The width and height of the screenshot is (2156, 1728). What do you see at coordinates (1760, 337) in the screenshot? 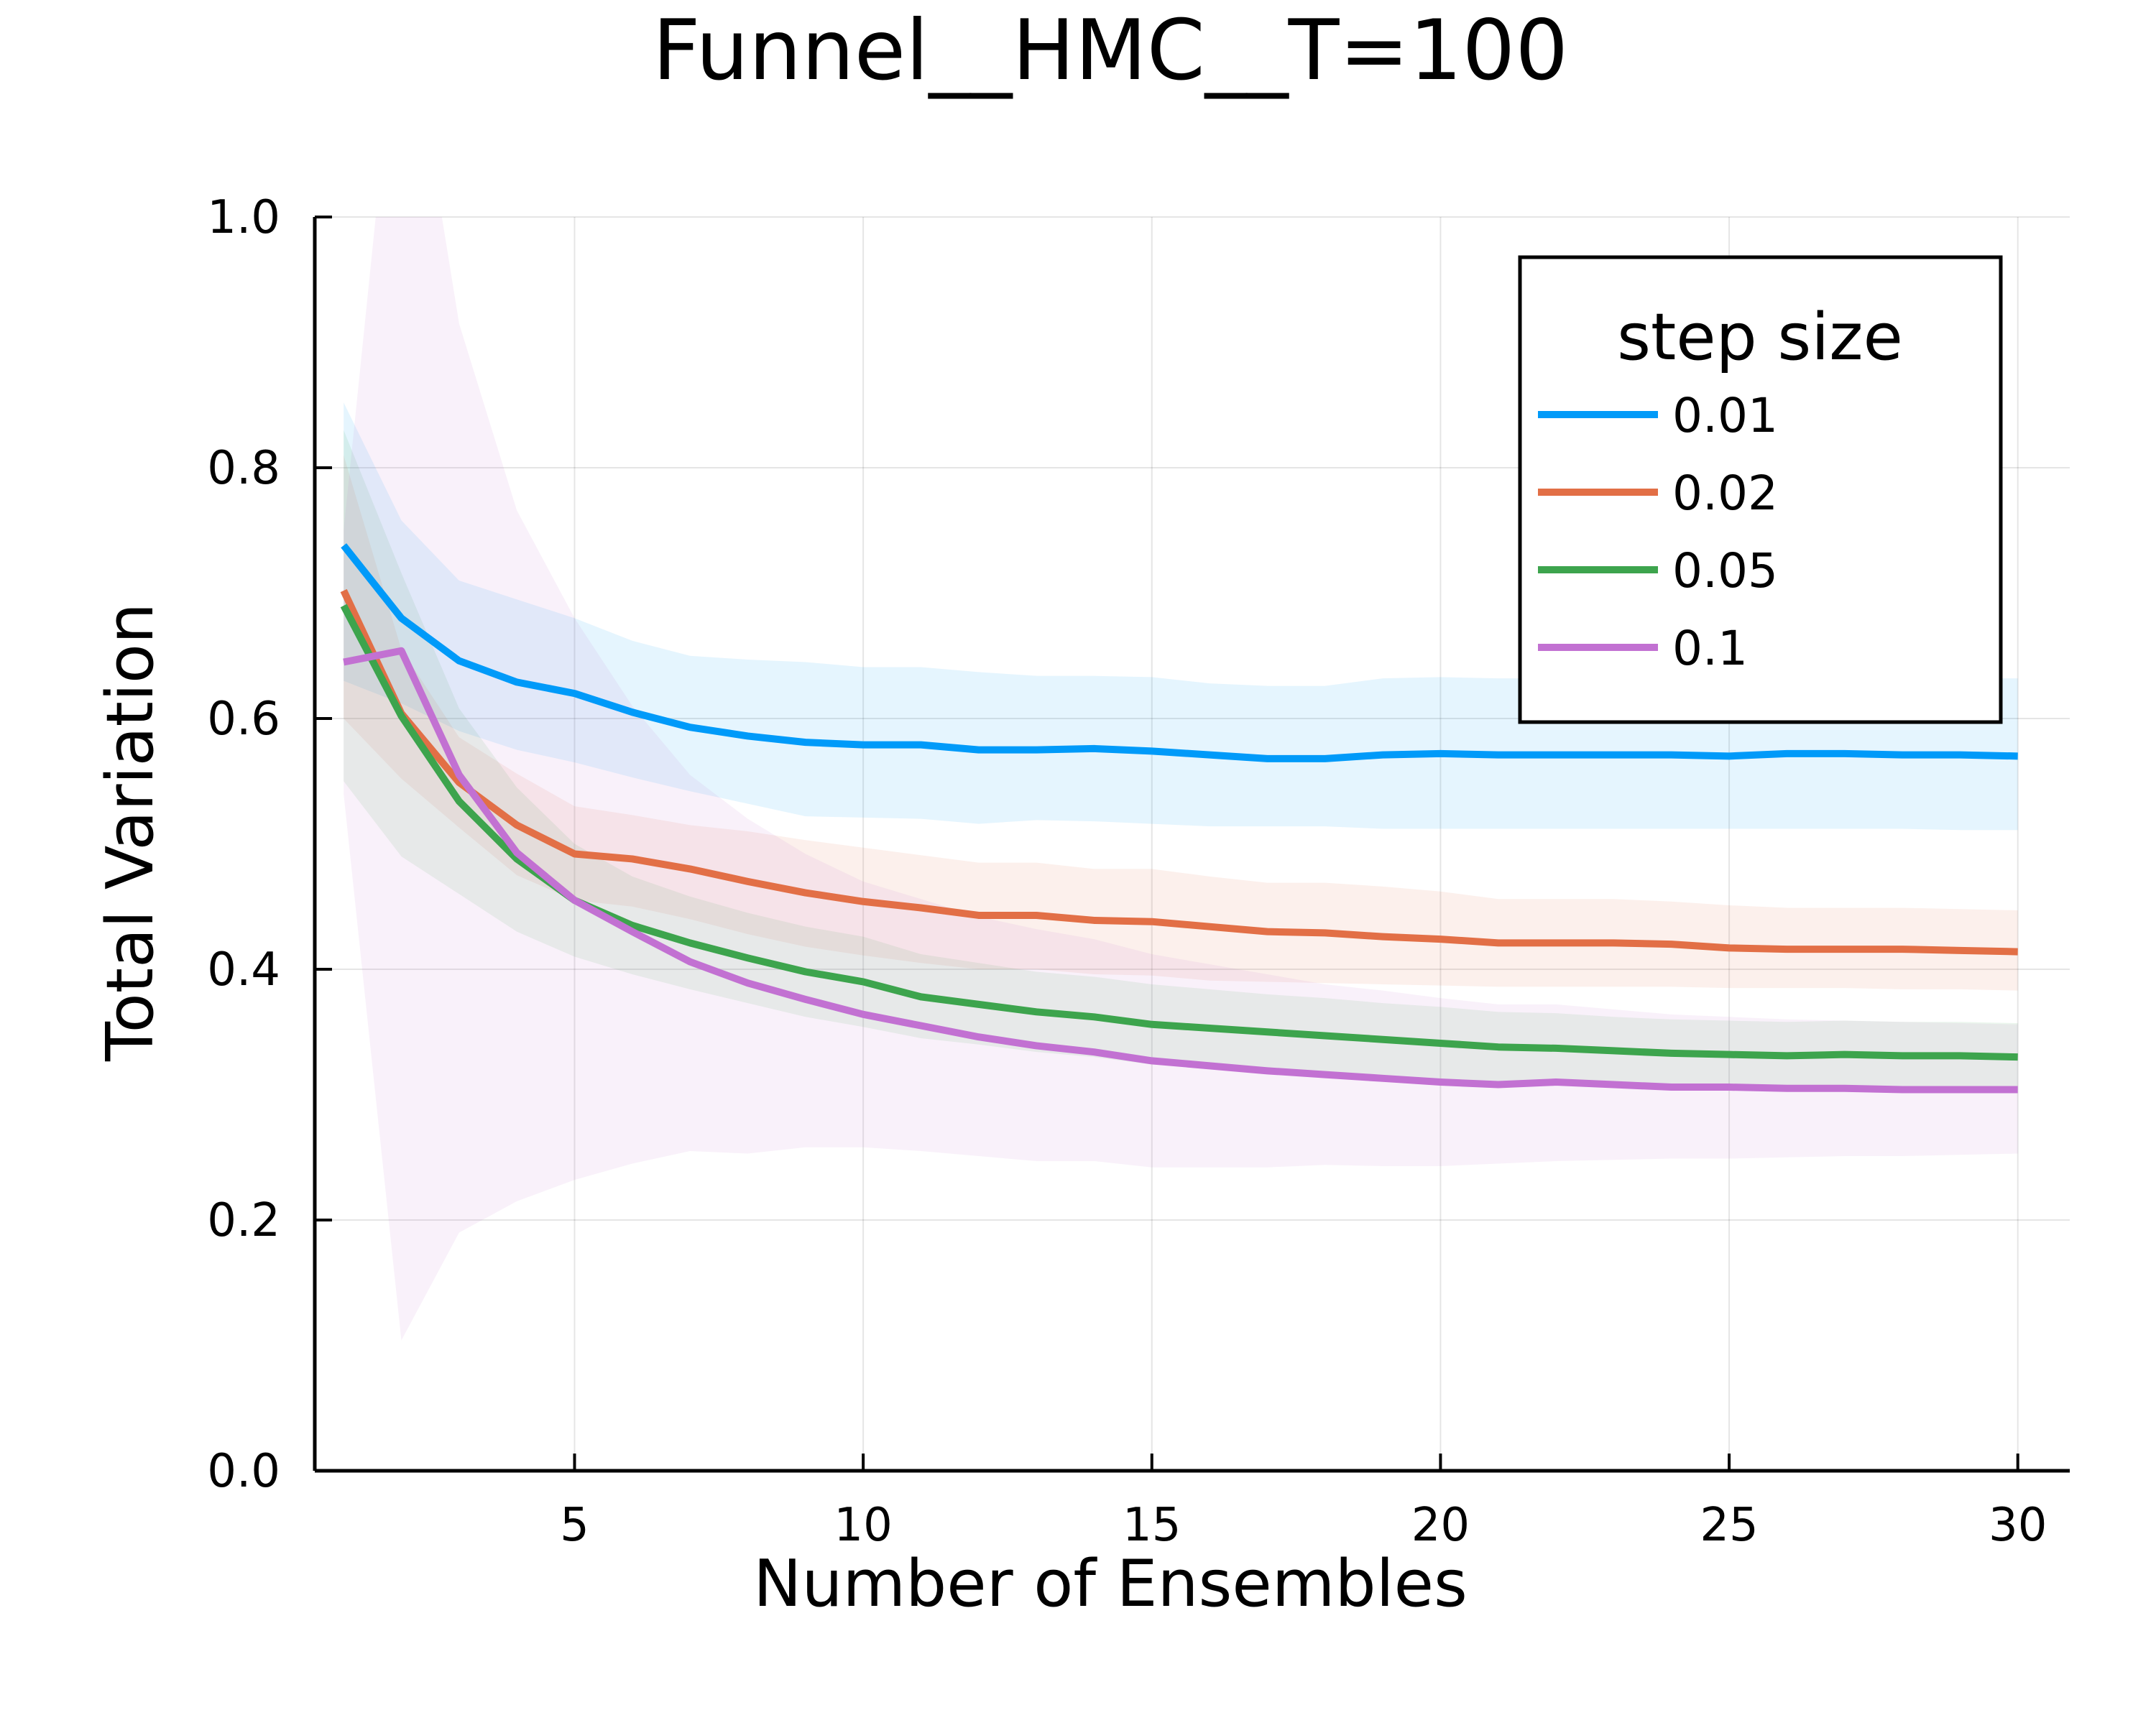
I see `legend-title: step size` at bounding box center [1760, 337].